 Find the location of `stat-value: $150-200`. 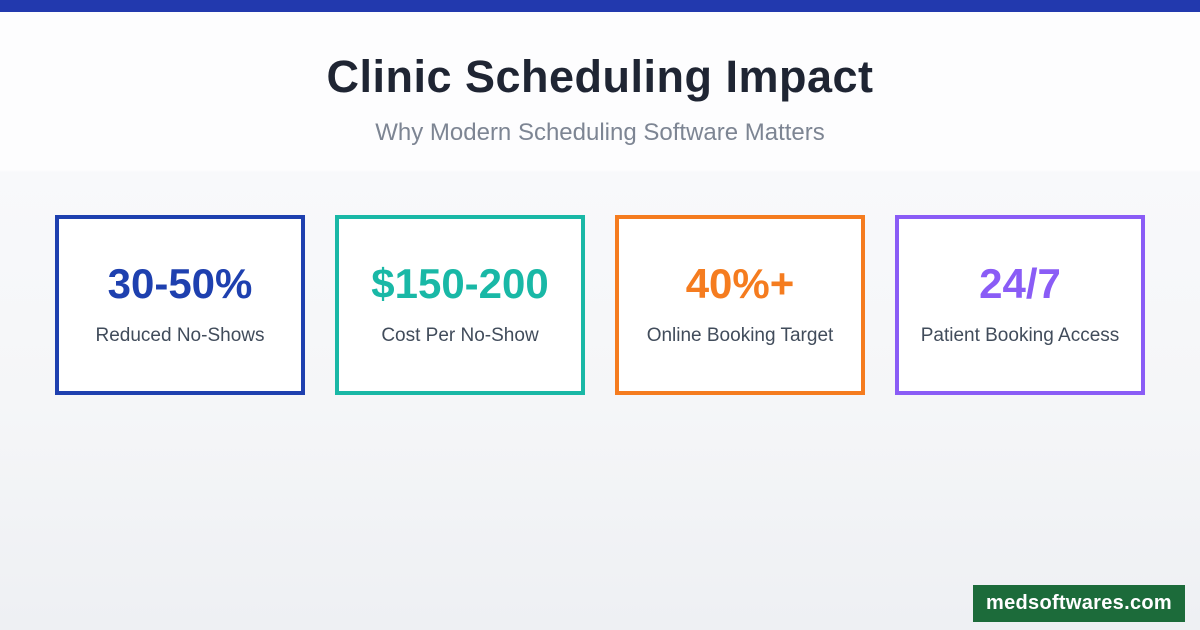

stat-value: $150-200 is located at coordinates (460, 283).